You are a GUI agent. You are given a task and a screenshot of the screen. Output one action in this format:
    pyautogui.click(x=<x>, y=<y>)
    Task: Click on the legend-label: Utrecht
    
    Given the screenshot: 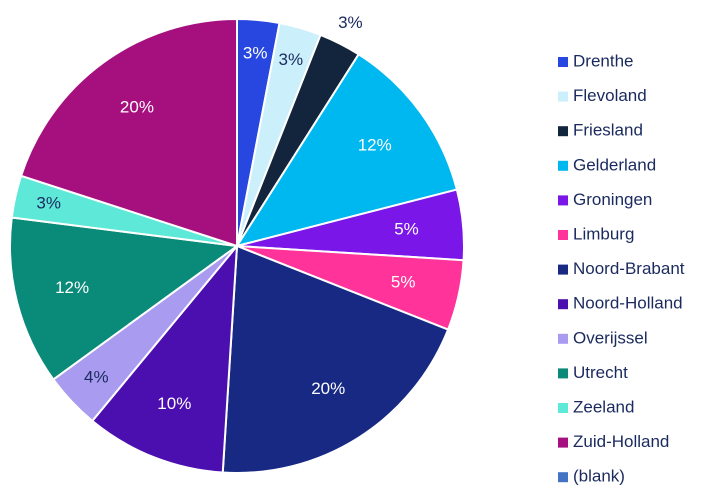 What is the action you would take?
    pyautogui.click(x=600, y=372)
    